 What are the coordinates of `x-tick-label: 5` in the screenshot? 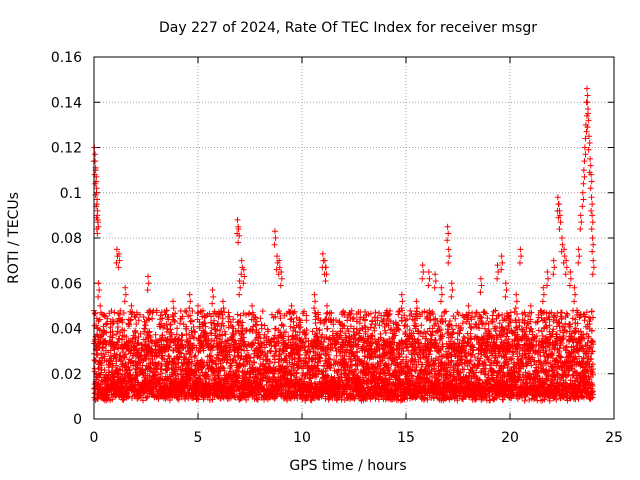 It's located at (198, 438).